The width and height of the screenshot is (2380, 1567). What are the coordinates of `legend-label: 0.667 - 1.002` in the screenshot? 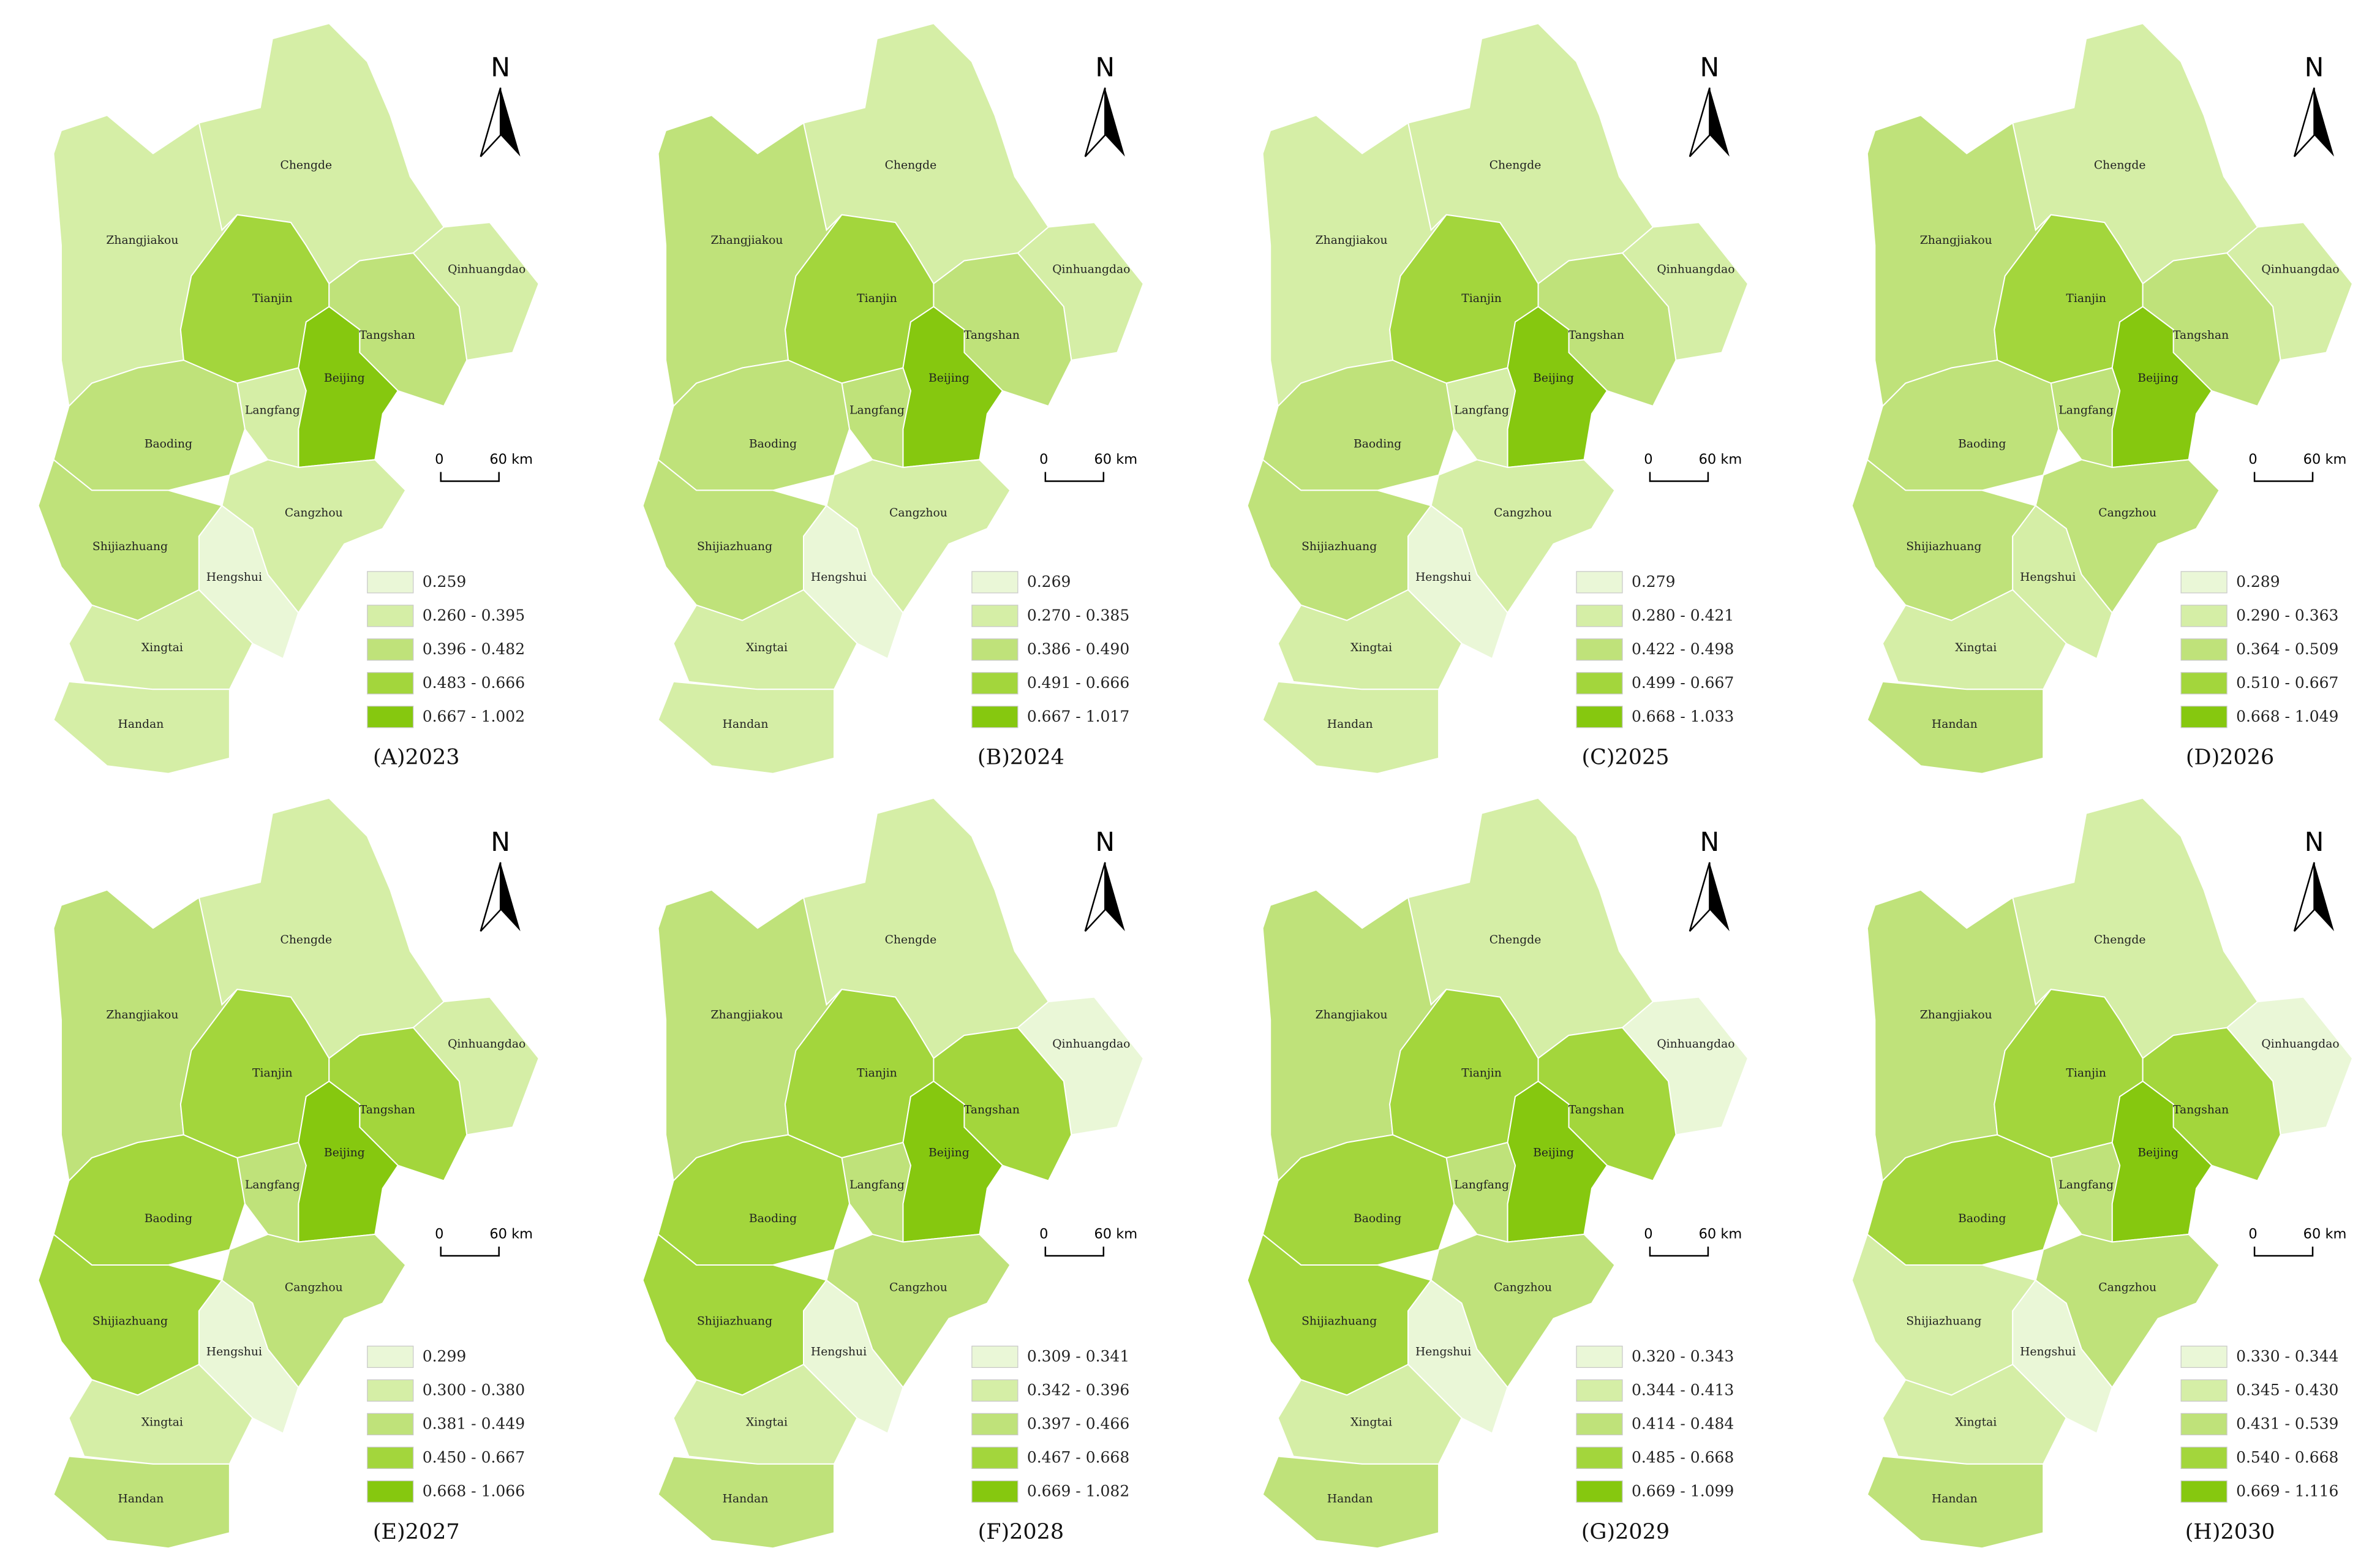 It's located at (474, 716).